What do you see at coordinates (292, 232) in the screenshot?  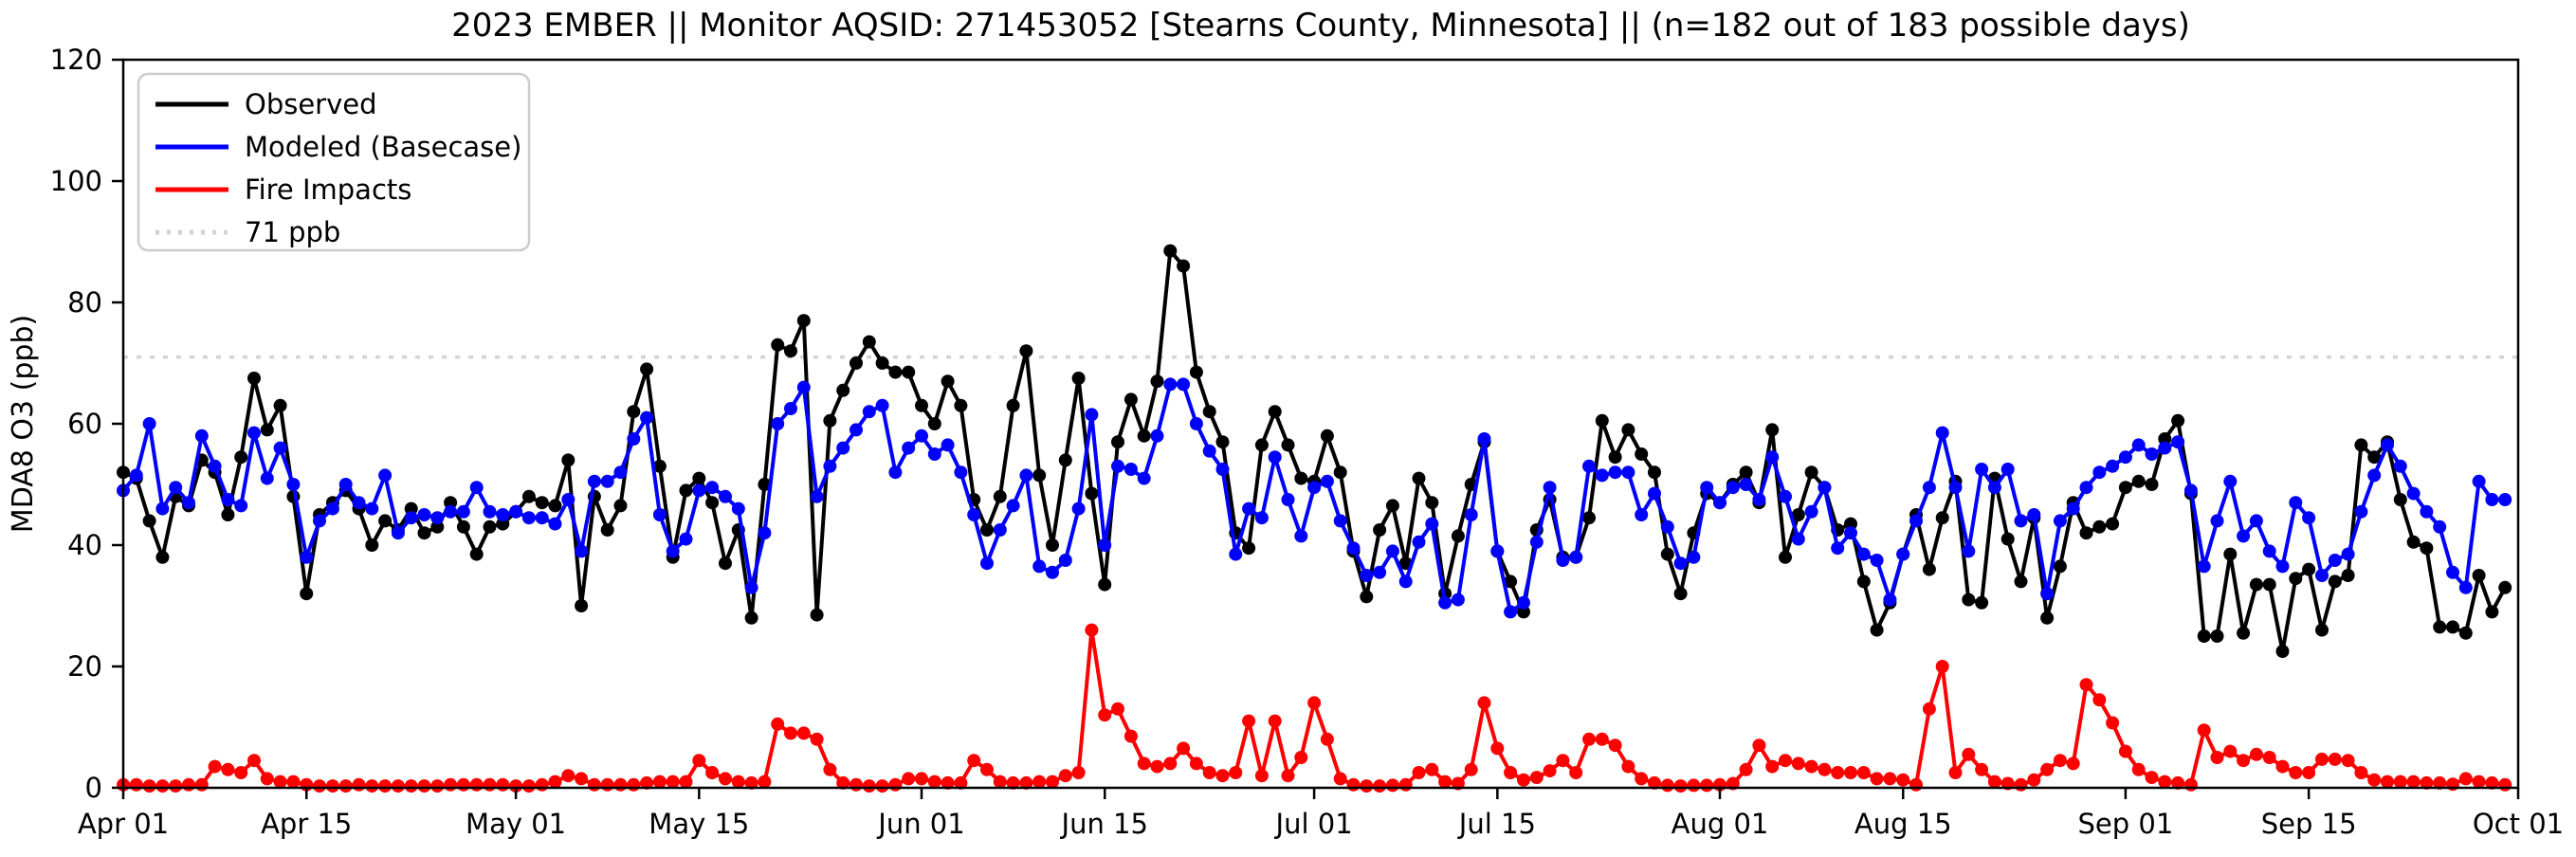 I see `legend-label-3: 71 ppb` at bounding box center [292, 232].